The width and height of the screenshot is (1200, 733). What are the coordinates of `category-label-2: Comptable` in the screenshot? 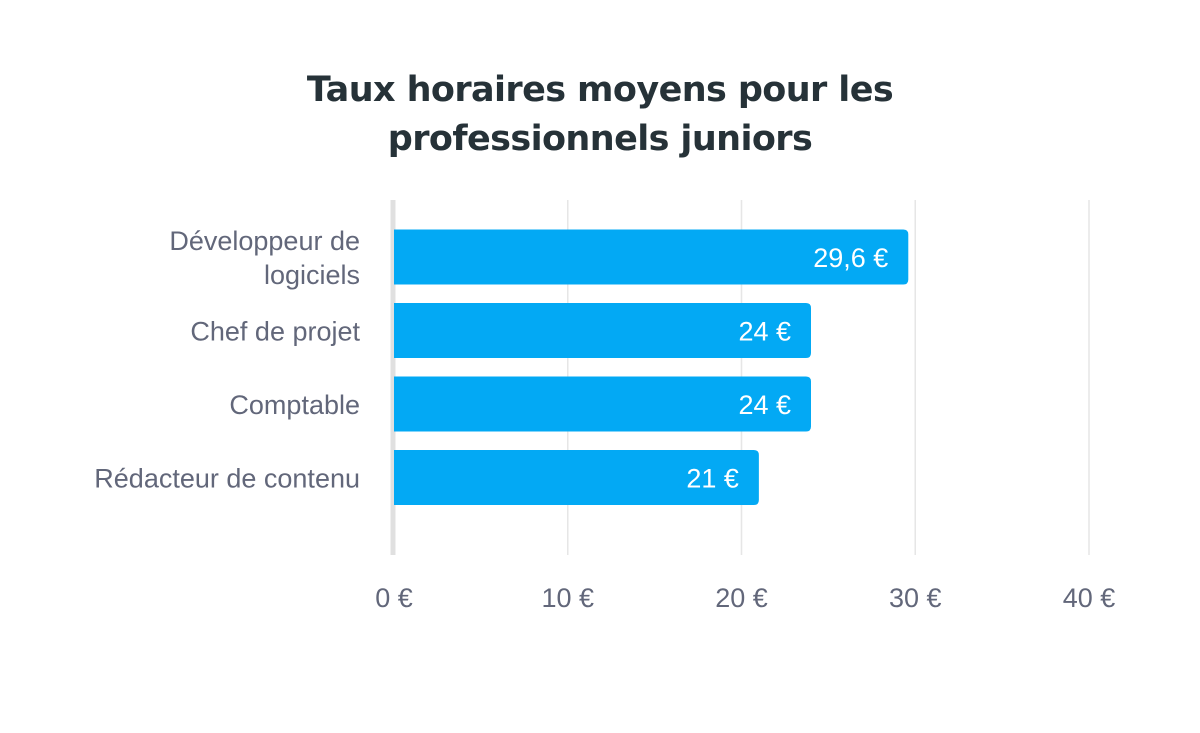 It's located at (294, 405).